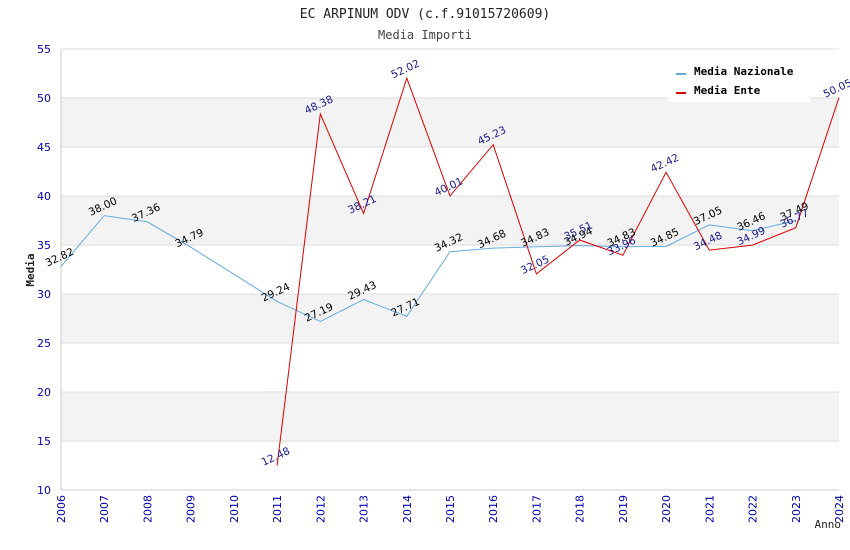 This screenshot has width=850, height=550. Describe the element at coordinates (61, 509) in the screenshot. I see `x-tick-label: 2006` at that location.